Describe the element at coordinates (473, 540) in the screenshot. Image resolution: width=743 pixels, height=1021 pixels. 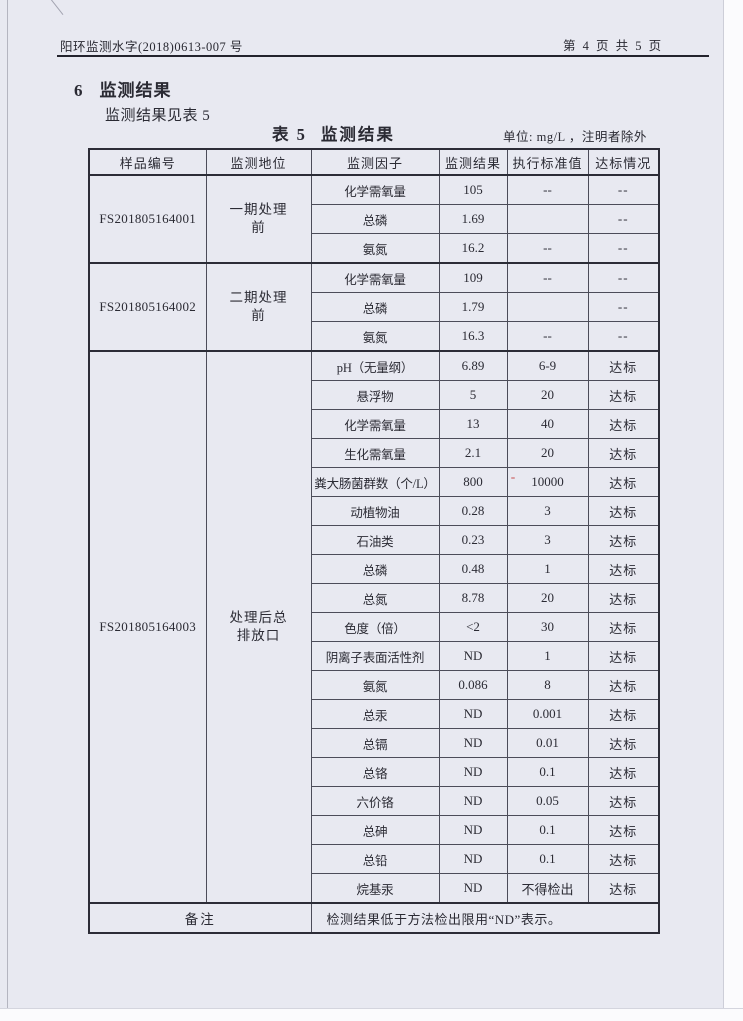
I see `result-cell: 0.23` at that location.